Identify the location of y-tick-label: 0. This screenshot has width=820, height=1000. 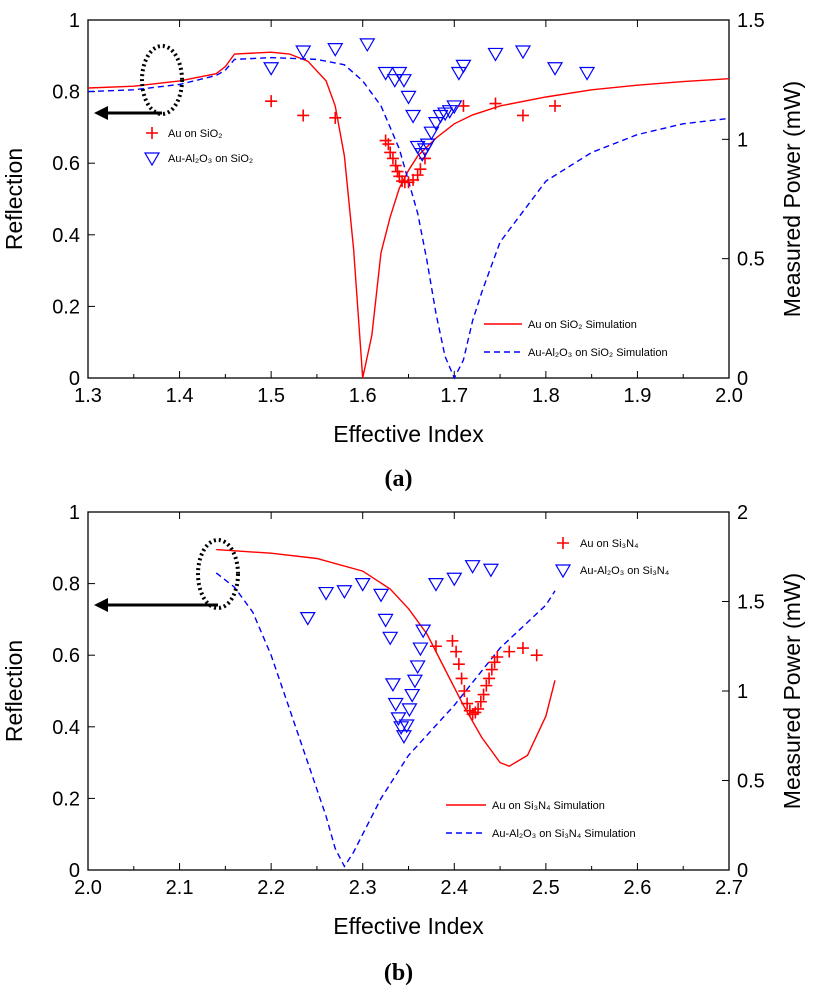
(74, 871).